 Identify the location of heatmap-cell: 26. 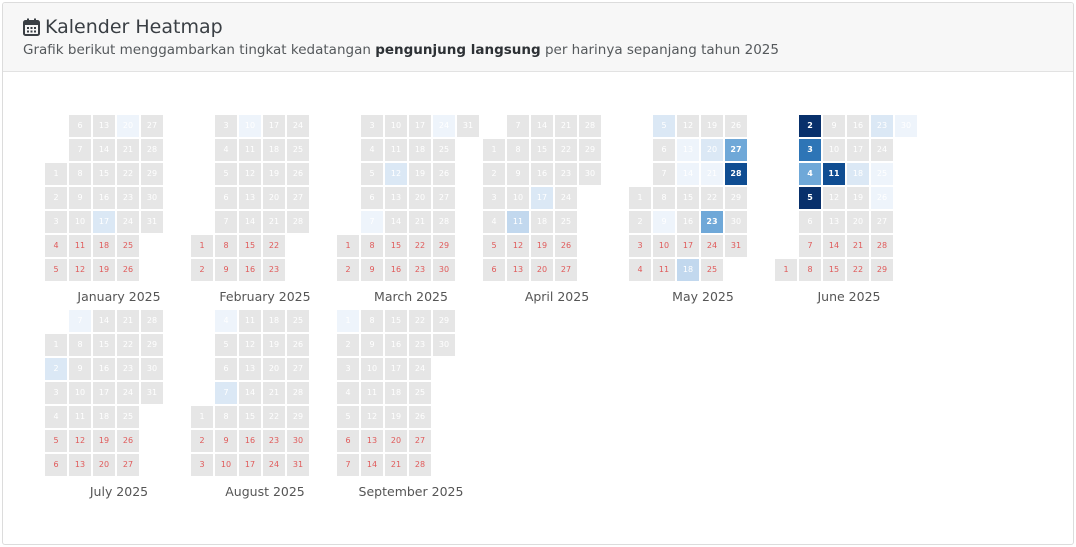
(420, 417).